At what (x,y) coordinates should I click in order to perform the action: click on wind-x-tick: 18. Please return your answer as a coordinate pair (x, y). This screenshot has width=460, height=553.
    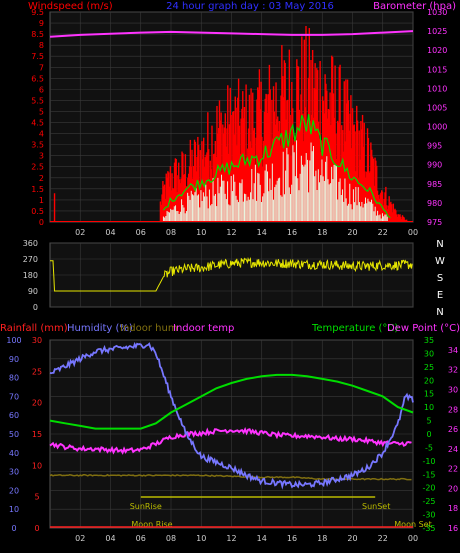
    Looking at the image, I should click on (322, 232).